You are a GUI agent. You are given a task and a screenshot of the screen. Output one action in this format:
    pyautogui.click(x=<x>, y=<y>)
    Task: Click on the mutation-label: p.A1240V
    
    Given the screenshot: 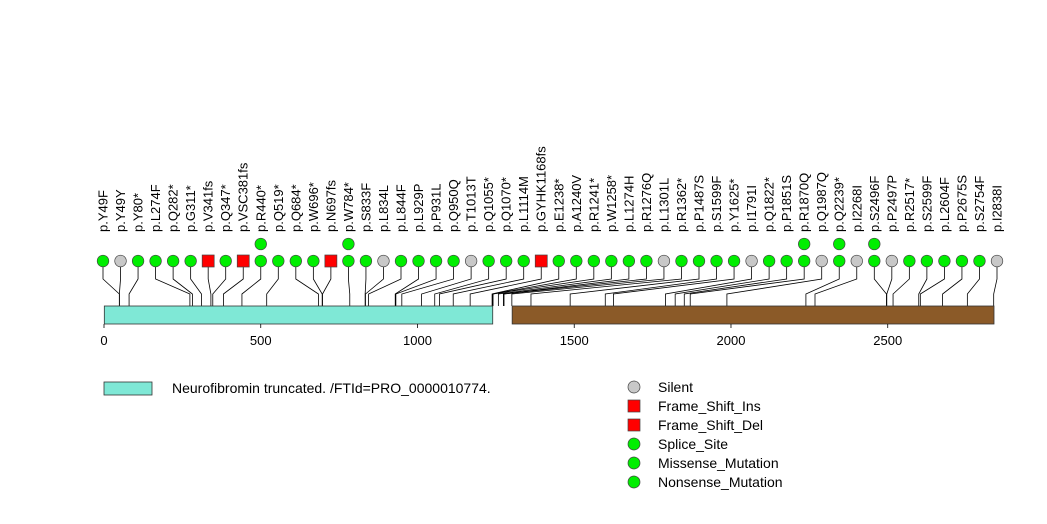 What is the action you would take?
    pyautogui.click(x=576, y=203)
    